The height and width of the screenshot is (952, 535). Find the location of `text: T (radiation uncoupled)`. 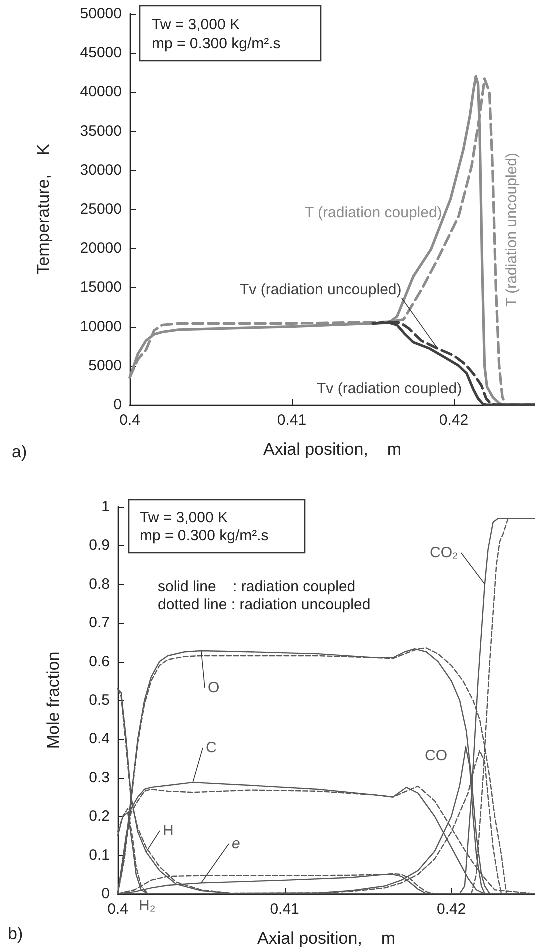

text: T (radiation uncoupled) is located at coordinates (512, 230).